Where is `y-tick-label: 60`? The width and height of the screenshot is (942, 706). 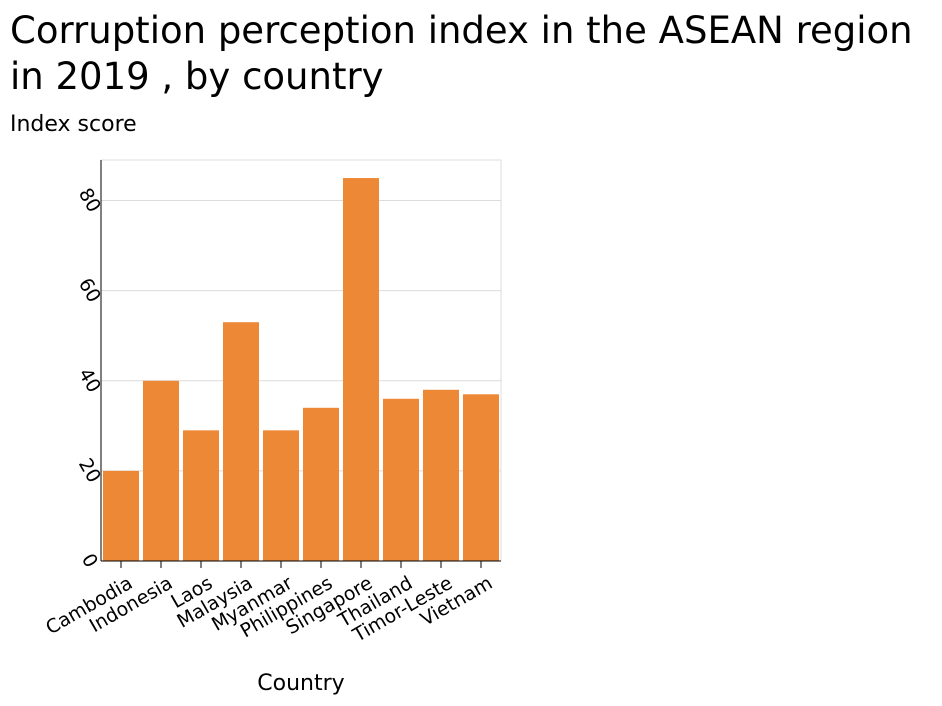
y-tick-label: 60 is located at coordinates (89, 290).